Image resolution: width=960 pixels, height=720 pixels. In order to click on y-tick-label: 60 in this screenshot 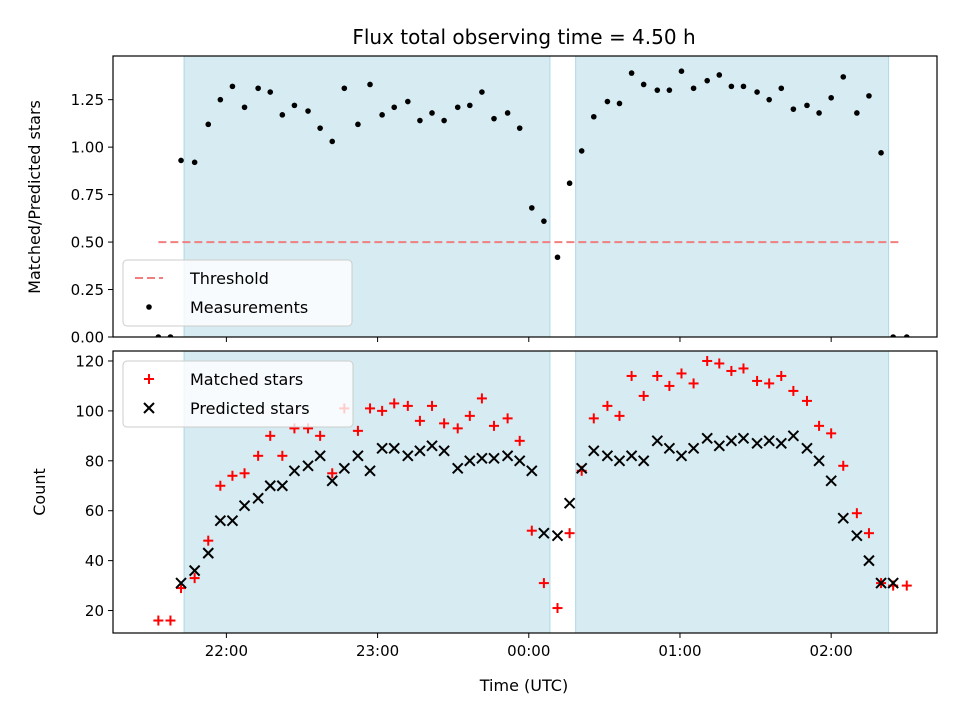, I will do `click(94, 511)`.